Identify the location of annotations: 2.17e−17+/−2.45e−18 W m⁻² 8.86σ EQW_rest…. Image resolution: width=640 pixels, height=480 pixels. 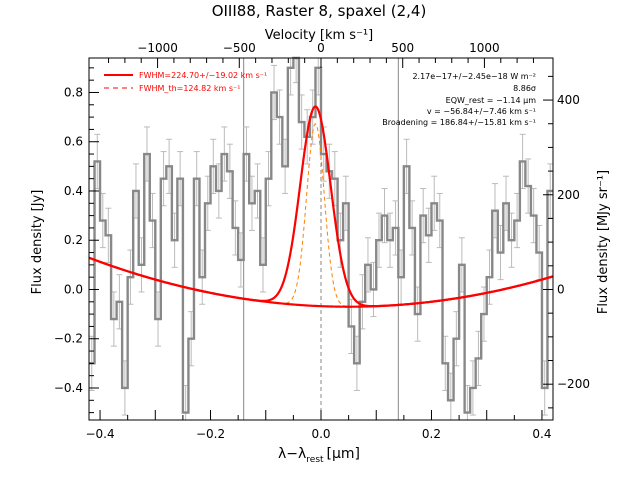
(459, 99).